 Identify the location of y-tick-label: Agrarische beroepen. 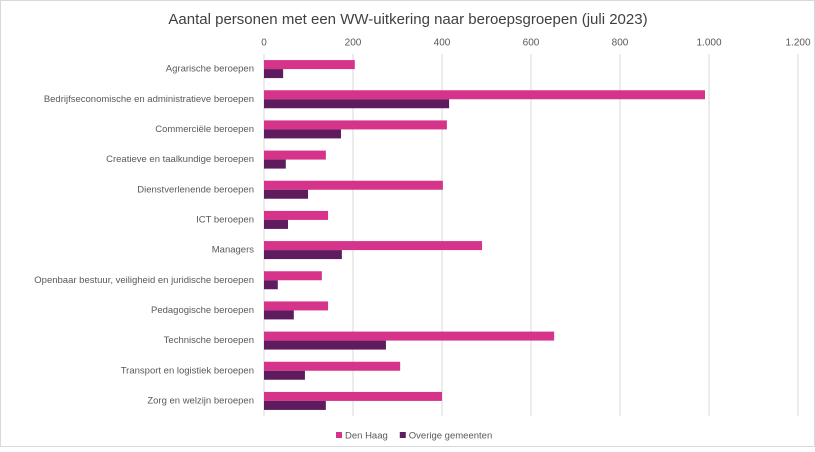
(210, 69).